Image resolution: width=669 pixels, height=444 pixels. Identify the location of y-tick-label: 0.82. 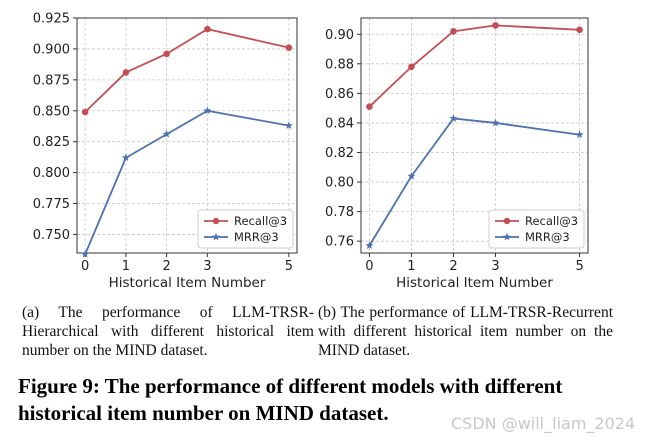
(339, 153).